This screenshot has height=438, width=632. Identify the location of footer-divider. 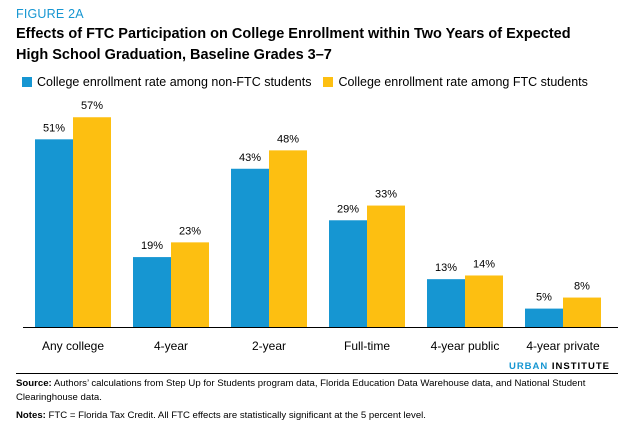
(317, 373).